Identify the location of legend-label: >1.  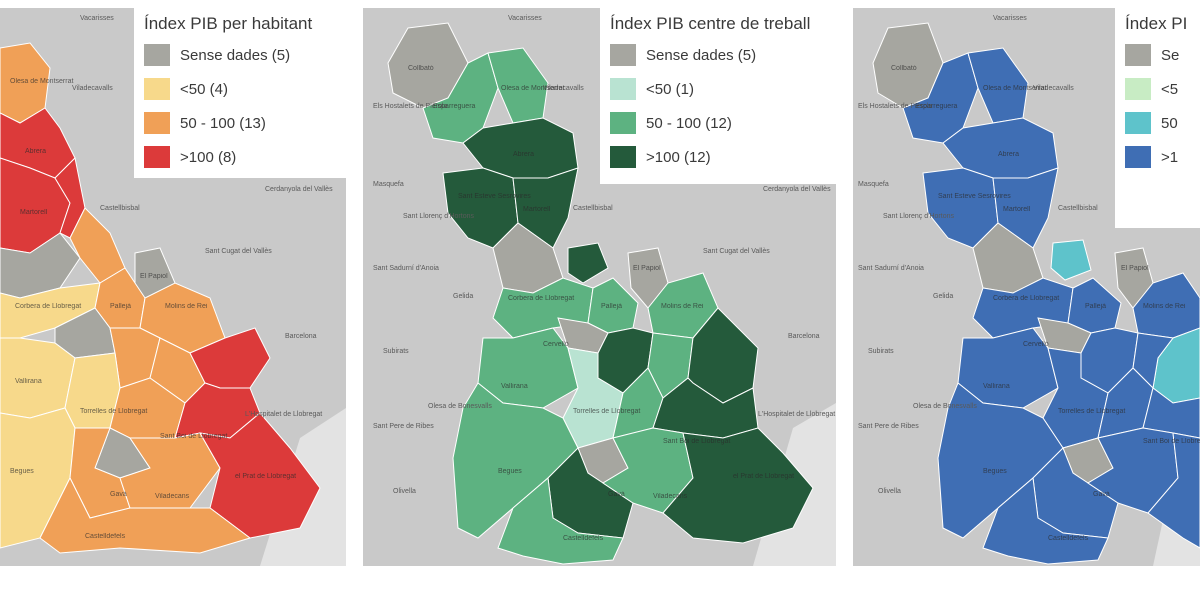
(1170, 157).